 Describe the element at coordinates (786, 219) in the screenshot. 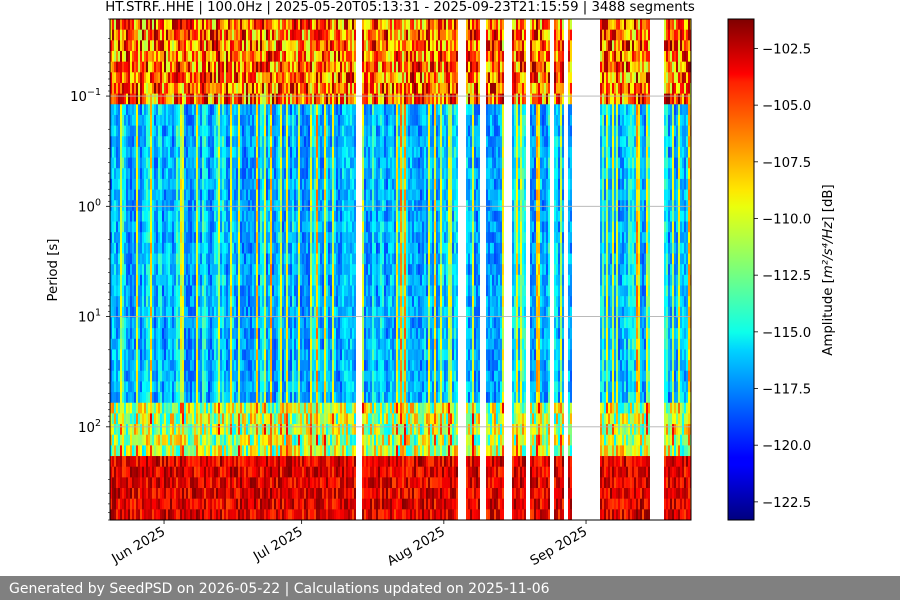

I see `colorbar-tick-label: −110.0` at that location.